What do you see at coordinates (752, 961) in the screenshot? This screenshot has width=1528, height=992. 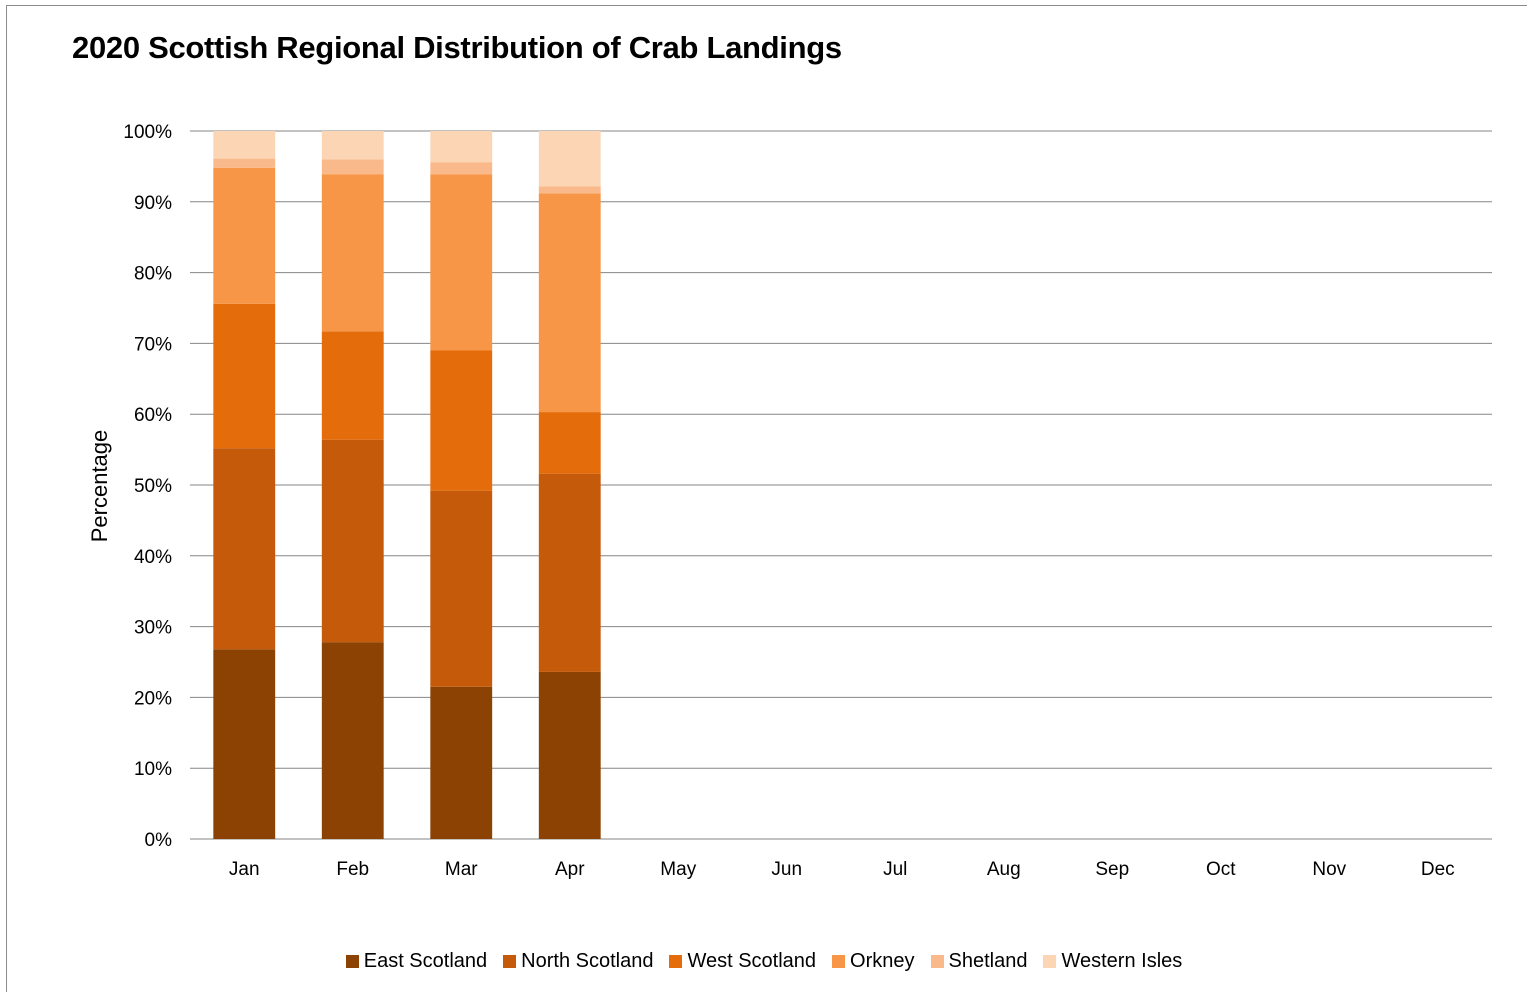 I see `legend-label: West Scotland` at bounding box center [752, 961].